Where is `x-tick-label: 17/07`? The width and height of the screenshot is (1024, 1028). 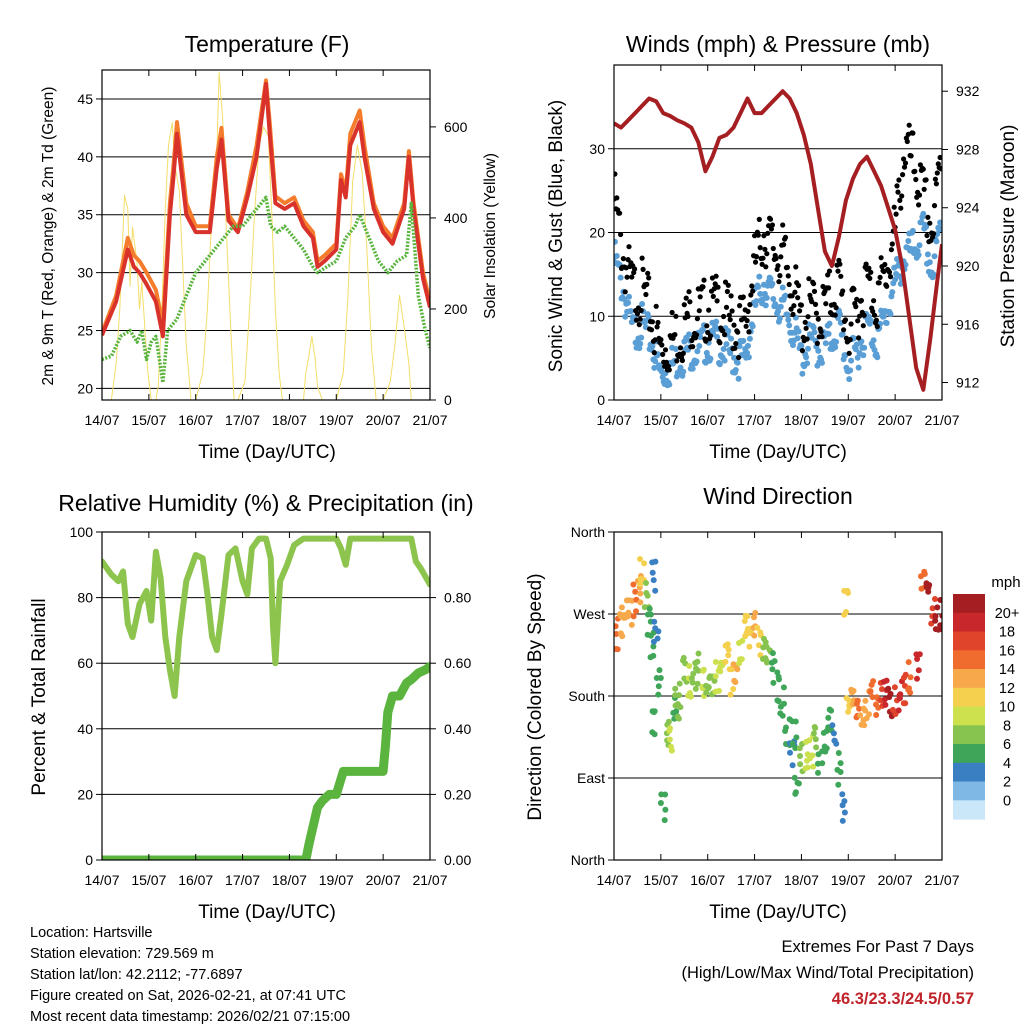
x-tick-label: 17/07 is located at coordinates (242, 880).